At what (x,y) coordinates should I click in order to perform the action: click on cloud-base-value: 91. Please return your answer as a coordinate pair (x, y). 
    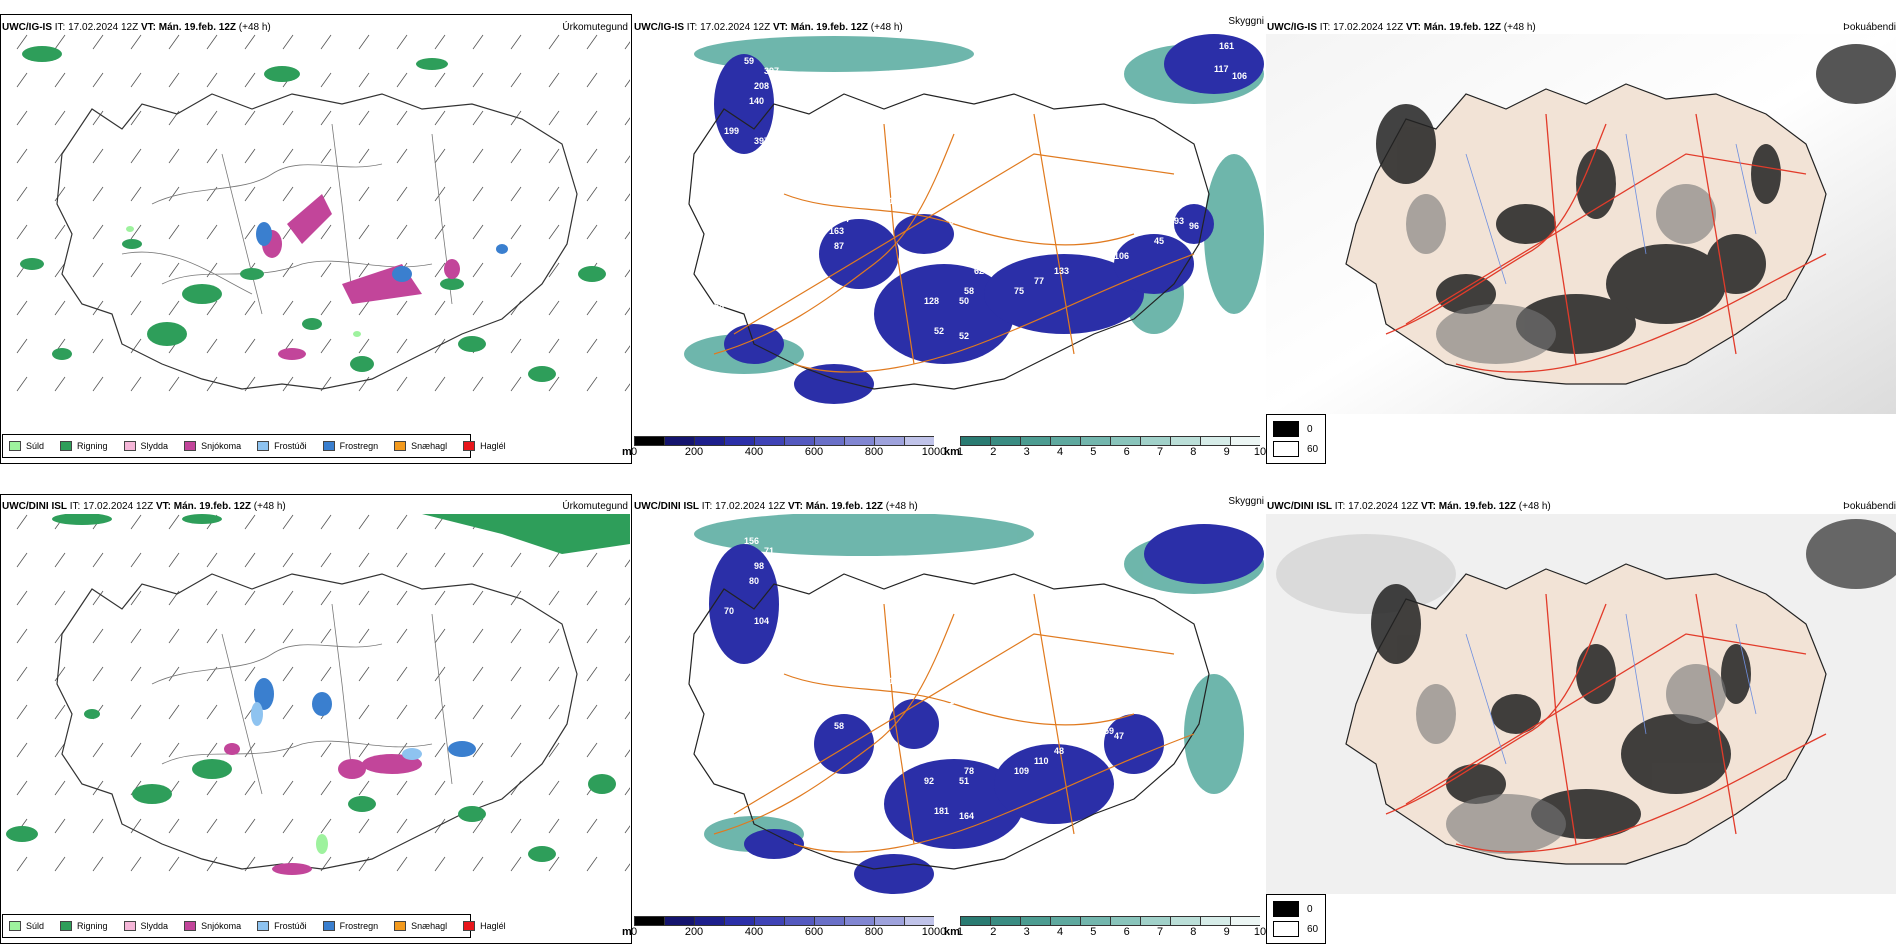
    Looking at the image, I should click on (889, 681).